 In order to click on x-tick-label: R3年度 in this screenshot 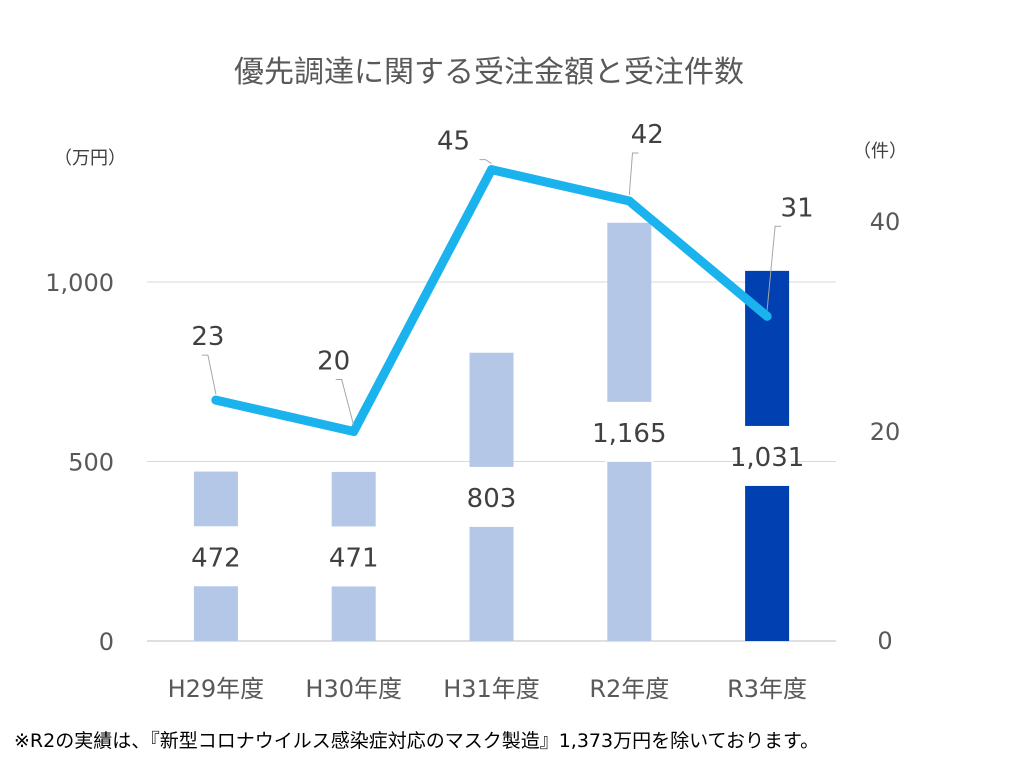, I will do `click(767, 689)`.